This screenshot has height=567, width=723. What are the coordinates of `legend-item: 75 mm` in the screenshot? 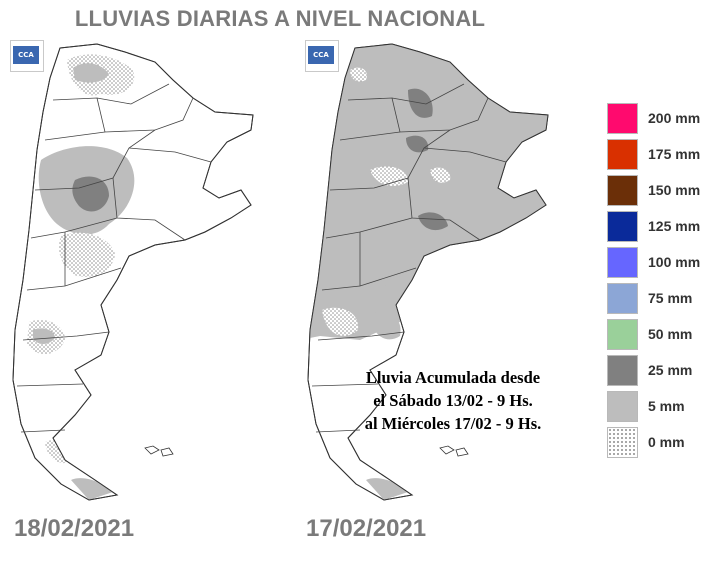 It's located at (662, 301).